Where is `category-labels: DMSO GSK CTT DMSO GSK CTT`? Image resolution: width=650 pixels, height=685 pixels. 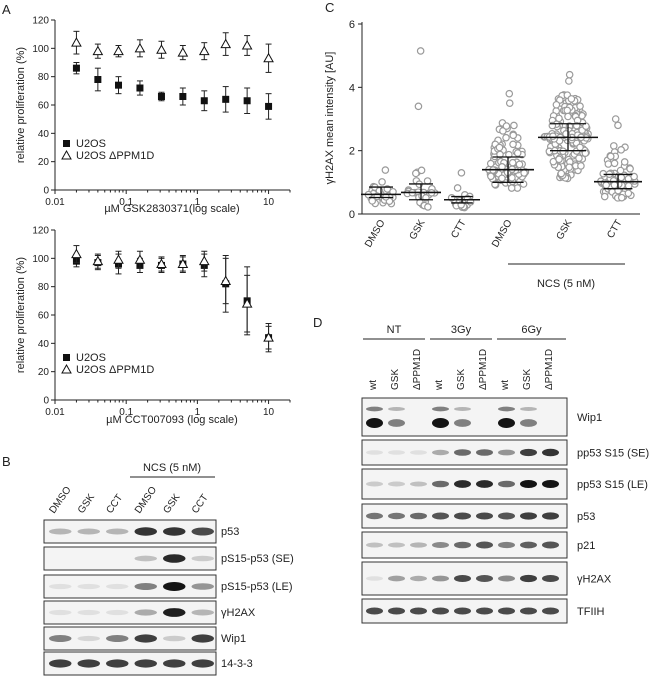
category-labels: DMSO GSK CTT DMSO GSK CTT is located at coordinates (494, 234).